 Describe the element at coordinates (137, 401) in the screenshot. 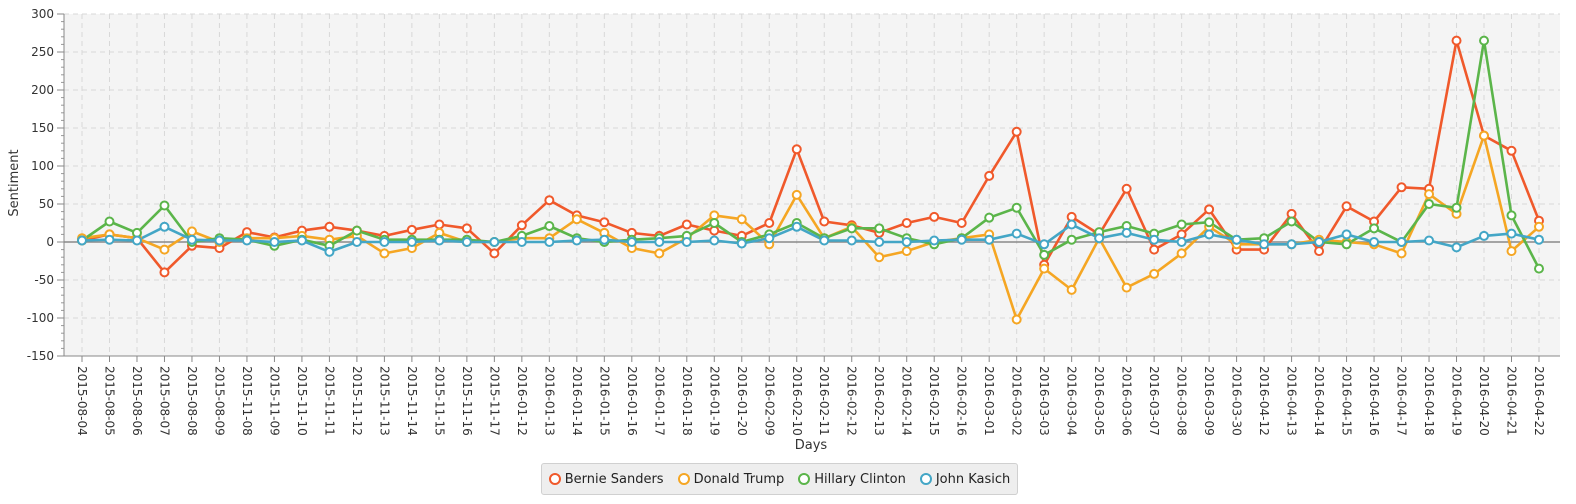

I see `x-tick-label: 2015-08-06` at that location.